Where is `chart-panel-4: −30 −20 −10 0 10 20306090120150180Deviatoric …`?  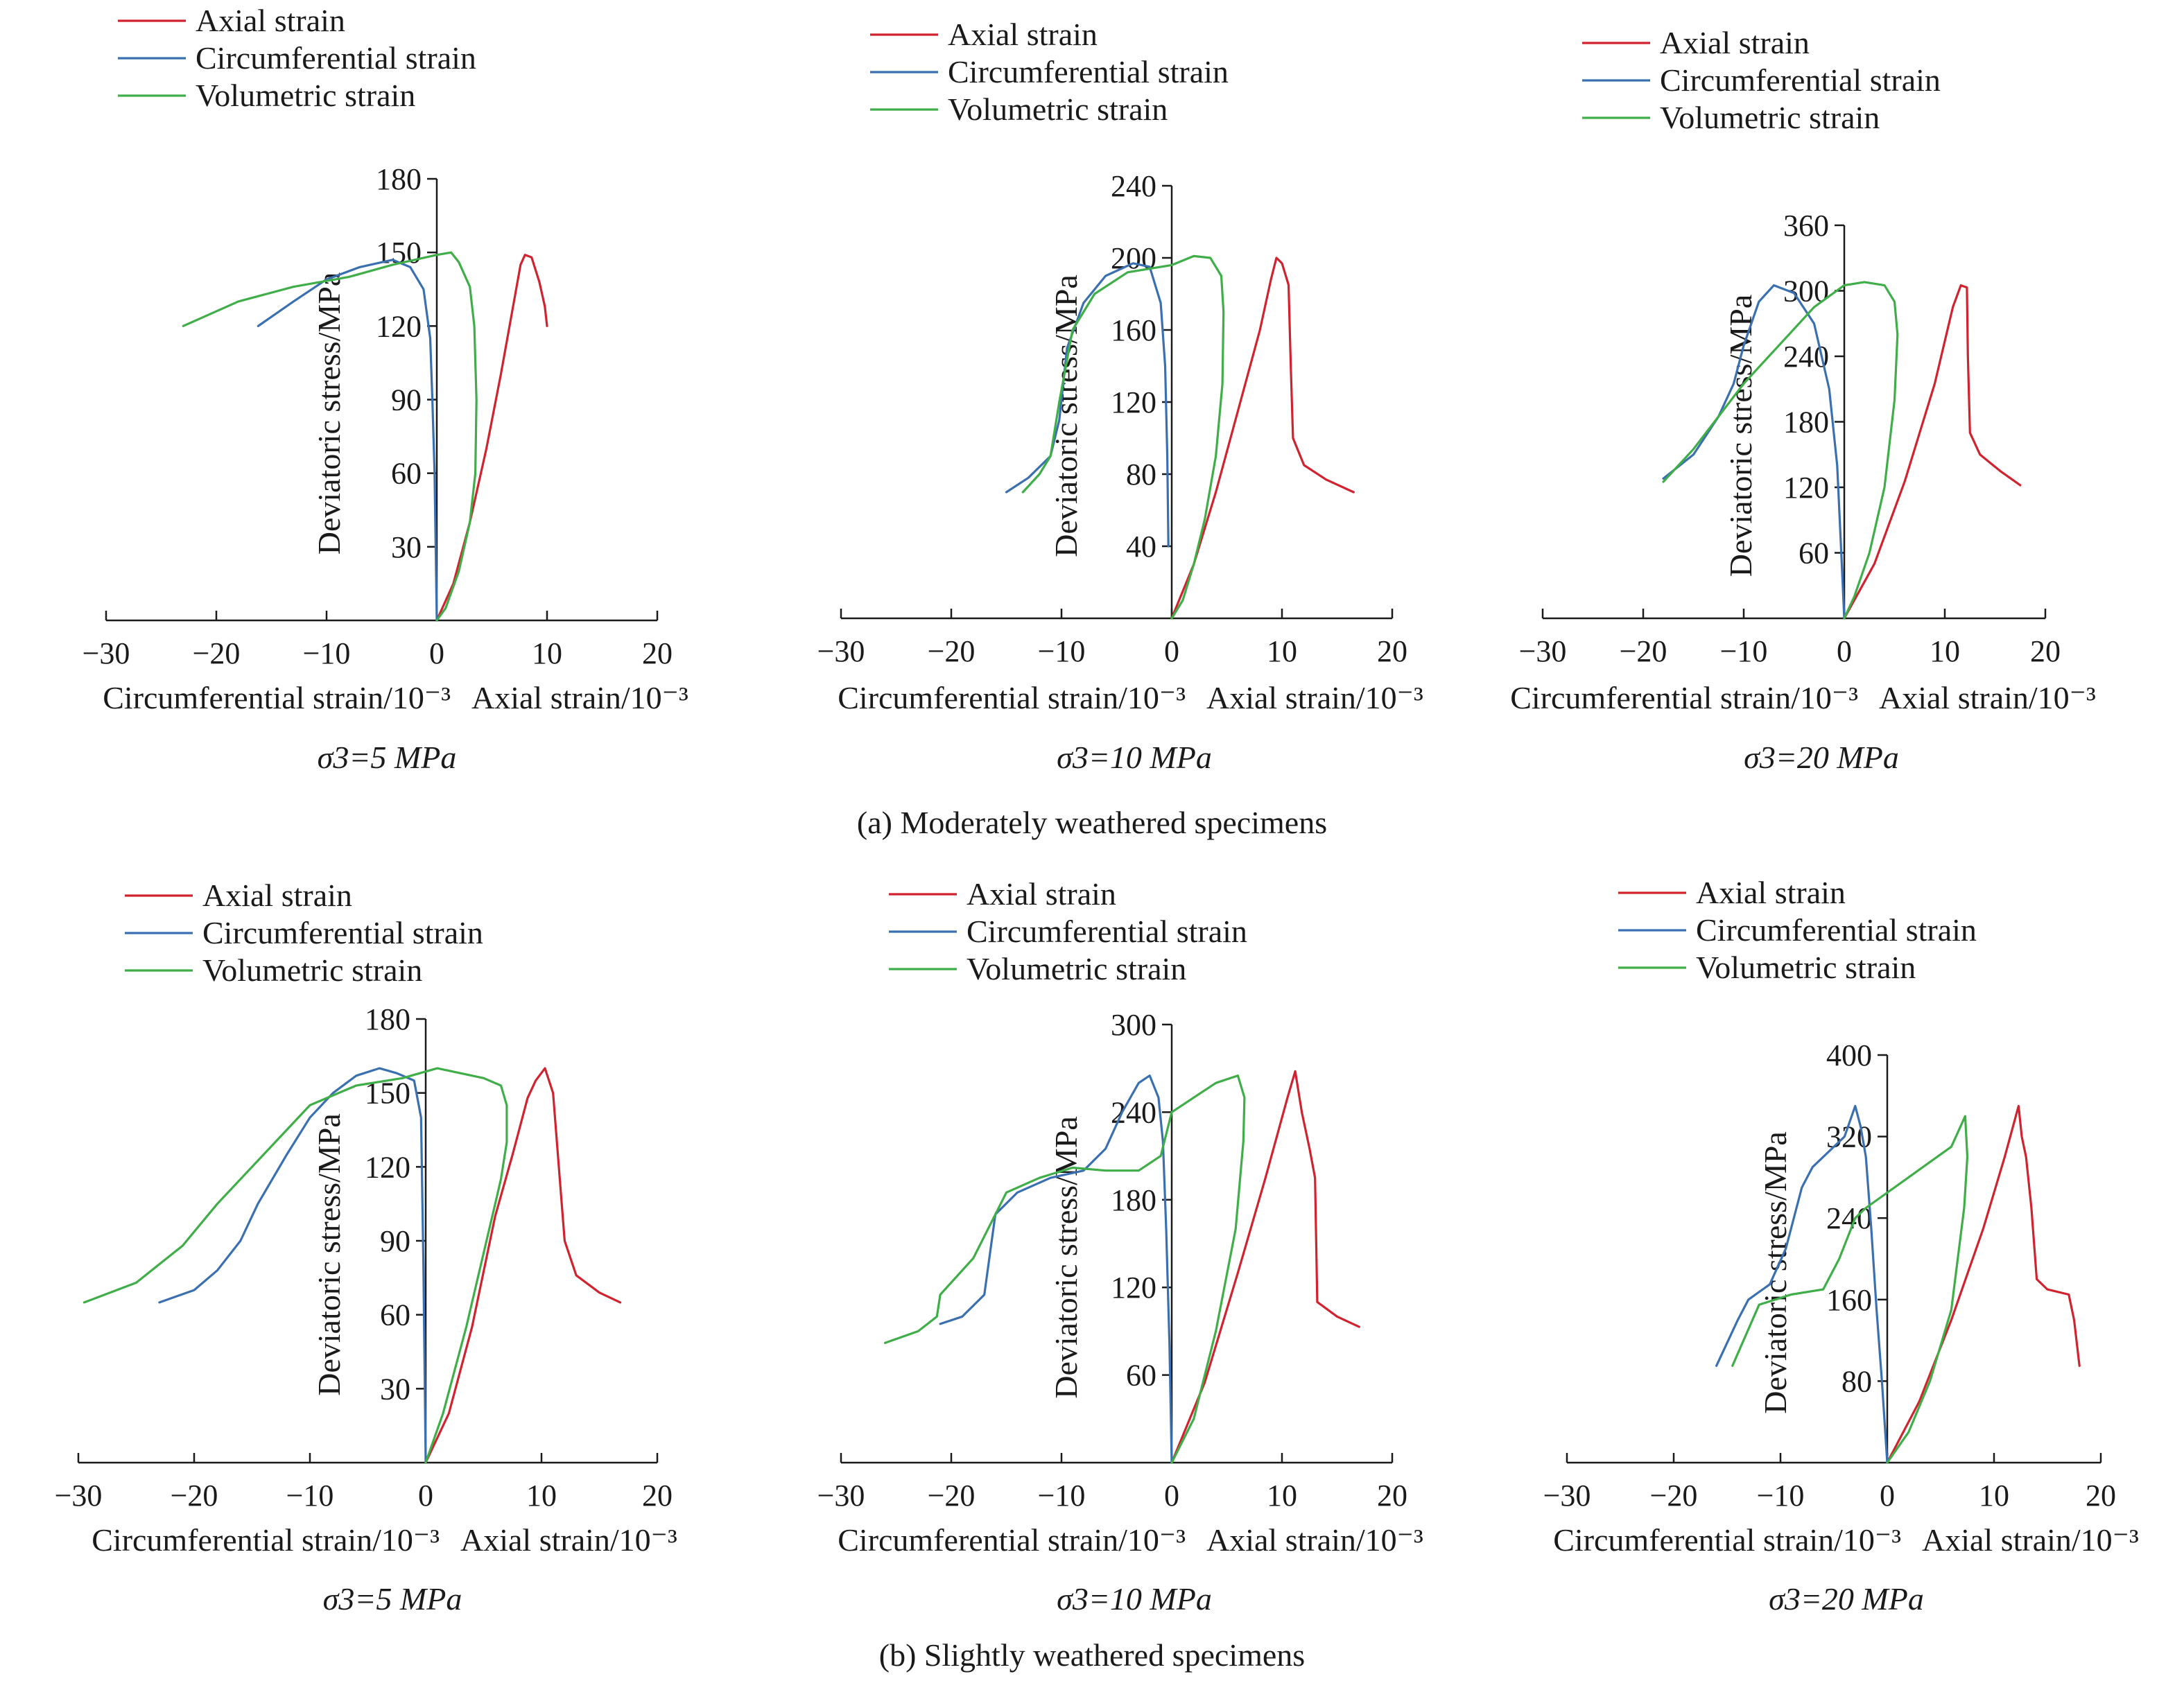
chart-panel-4: −30 −20 −10 0 10 20306090120150180Deviatoric … is located at coordinates (366, 1248).